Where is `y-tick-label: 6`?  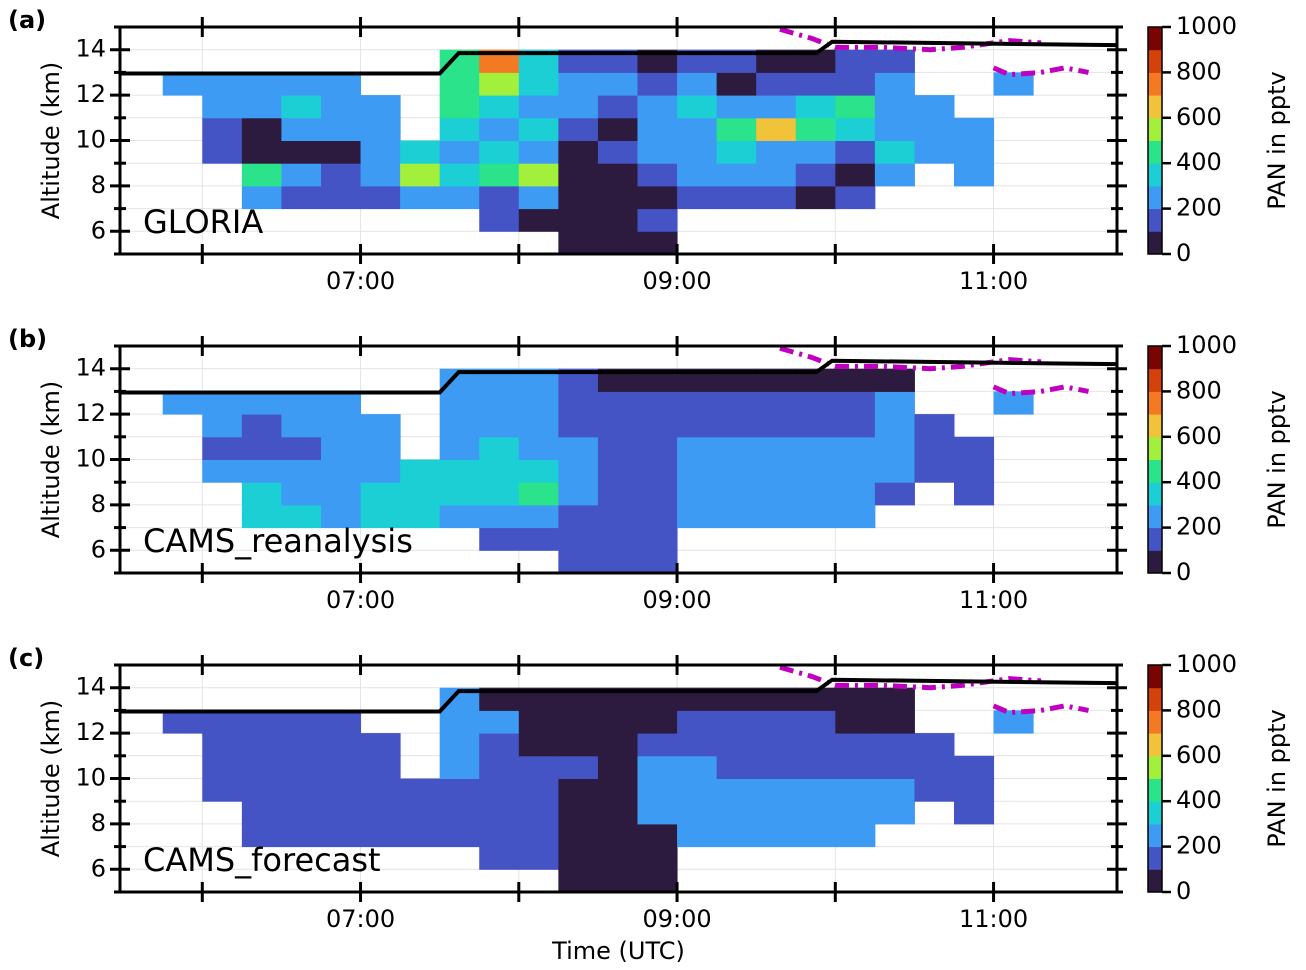 y-tick-label: 6 is located at coordinates (98, 549).